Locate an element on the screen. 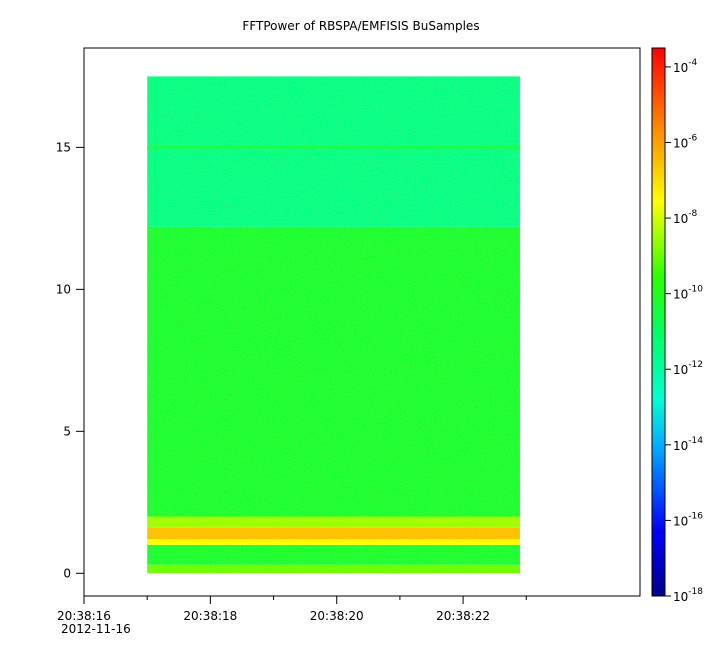 The height and width of the screenshot is (656, 724). chart-title: FFTPower of RBSPA/EMFISIS BuSamples is located at coordinates (360, 26).